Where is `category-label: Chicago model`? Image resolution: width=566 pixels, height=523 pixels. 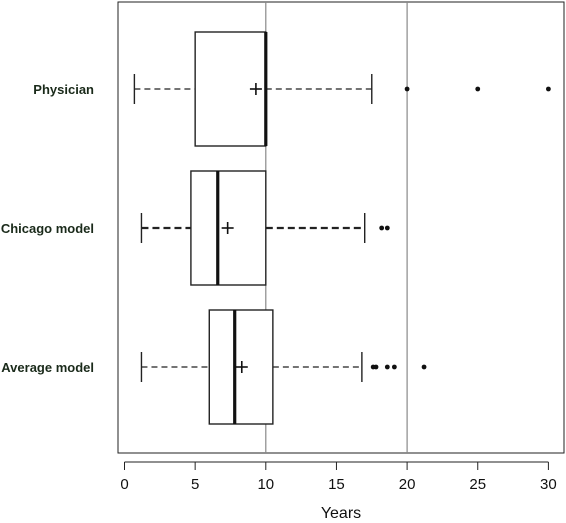
category-label: Chicago model is located at coordinates (47, 228).